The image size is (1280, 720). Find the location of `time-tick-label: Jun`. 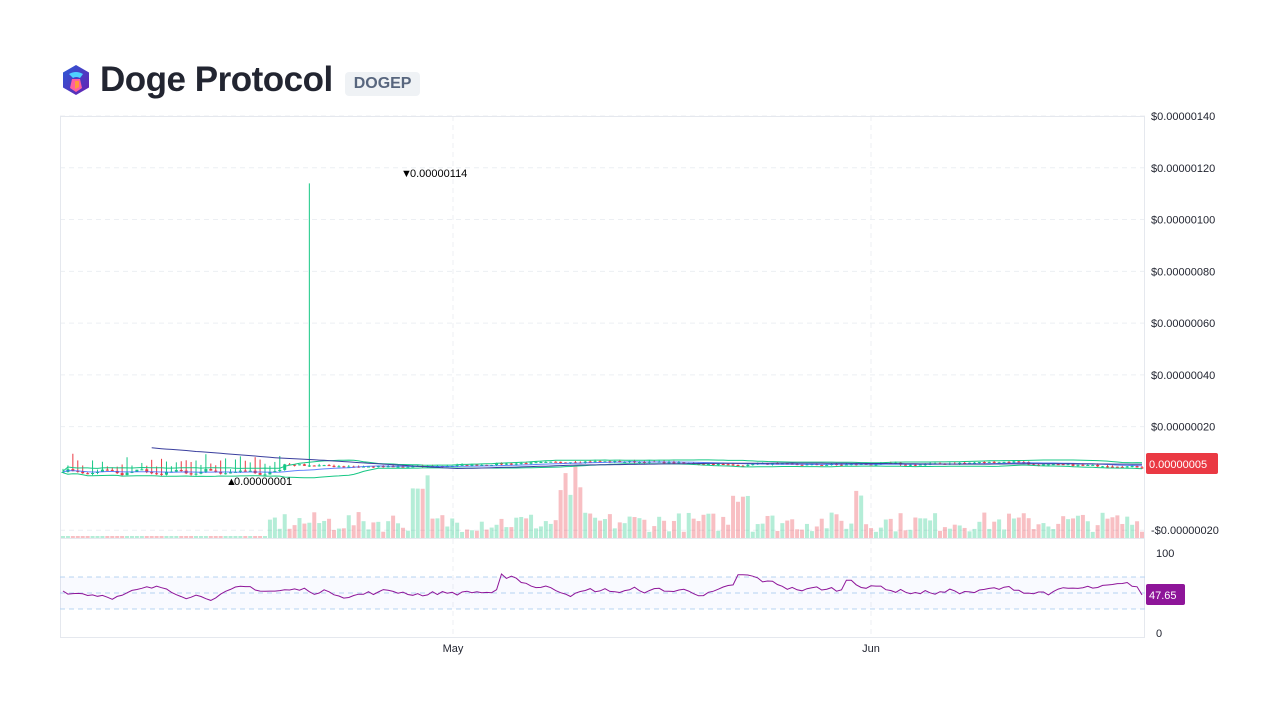

time-tick-label: Jun is located at coordinates (871, 649).